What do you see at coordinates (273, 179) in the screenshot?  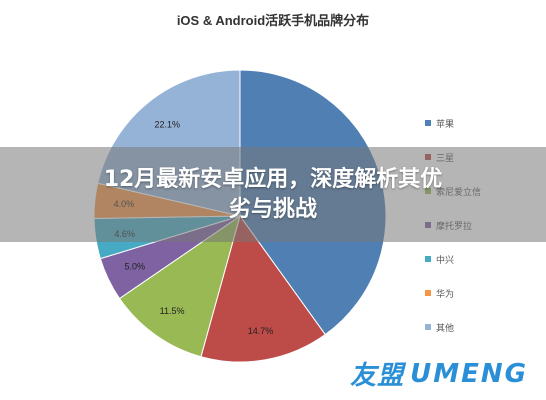 I see `headline-line-1: 12月最新安卓应用，深度解析其优` at bounding box center [273, 179].